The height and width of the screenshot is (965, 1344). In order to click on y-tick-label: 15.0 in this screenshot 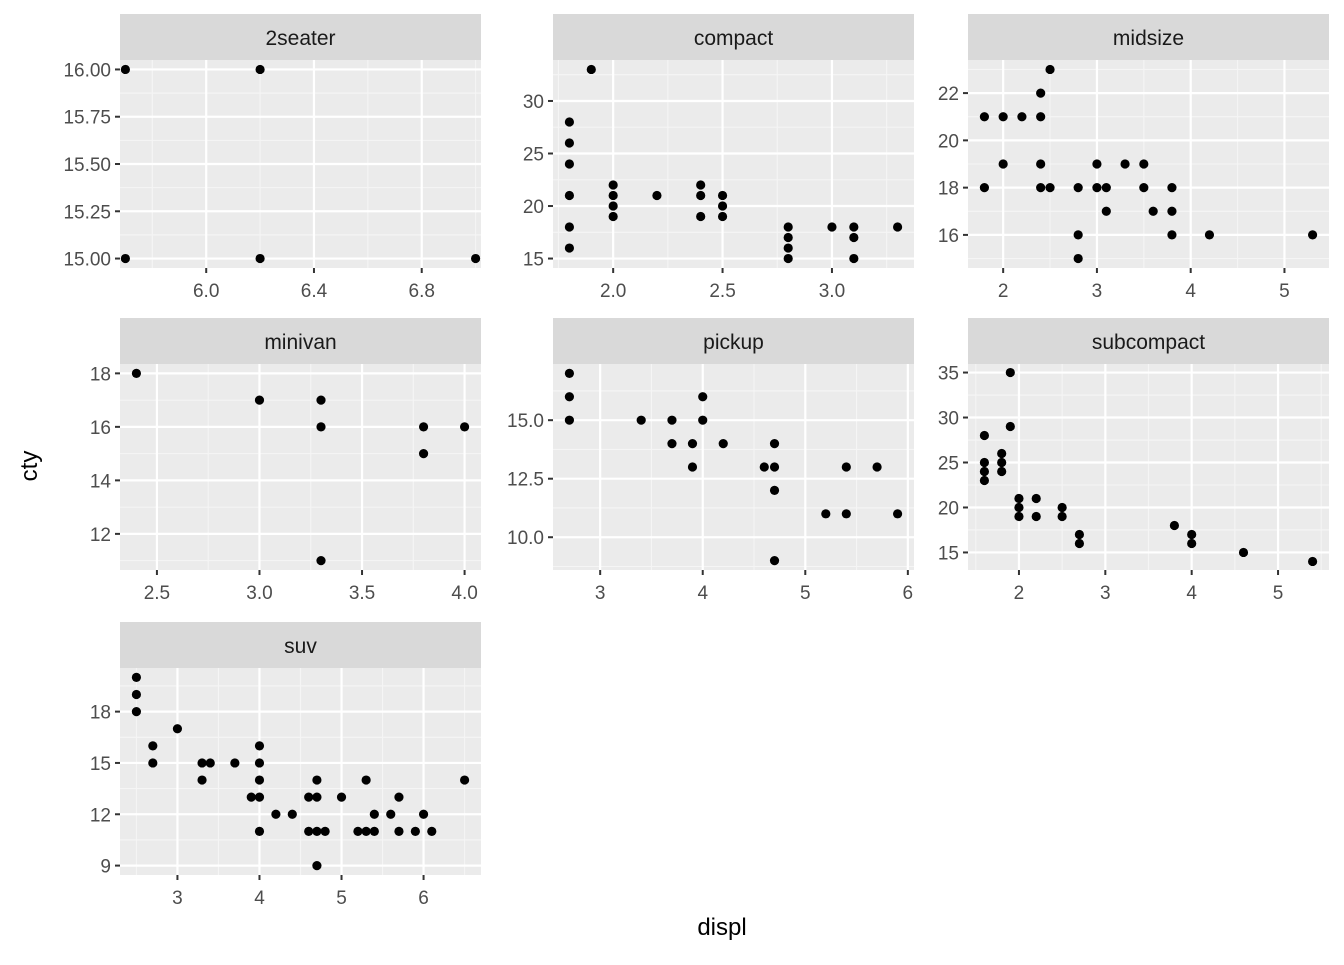, I will do `click(525, 421)`.